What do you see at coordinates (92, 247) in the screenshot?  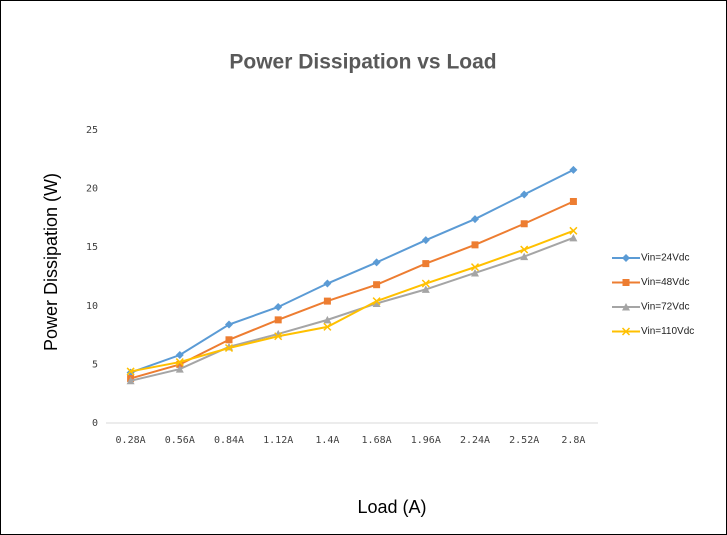 I see `y-tick-label: 15` at bounding box center [92, 247].